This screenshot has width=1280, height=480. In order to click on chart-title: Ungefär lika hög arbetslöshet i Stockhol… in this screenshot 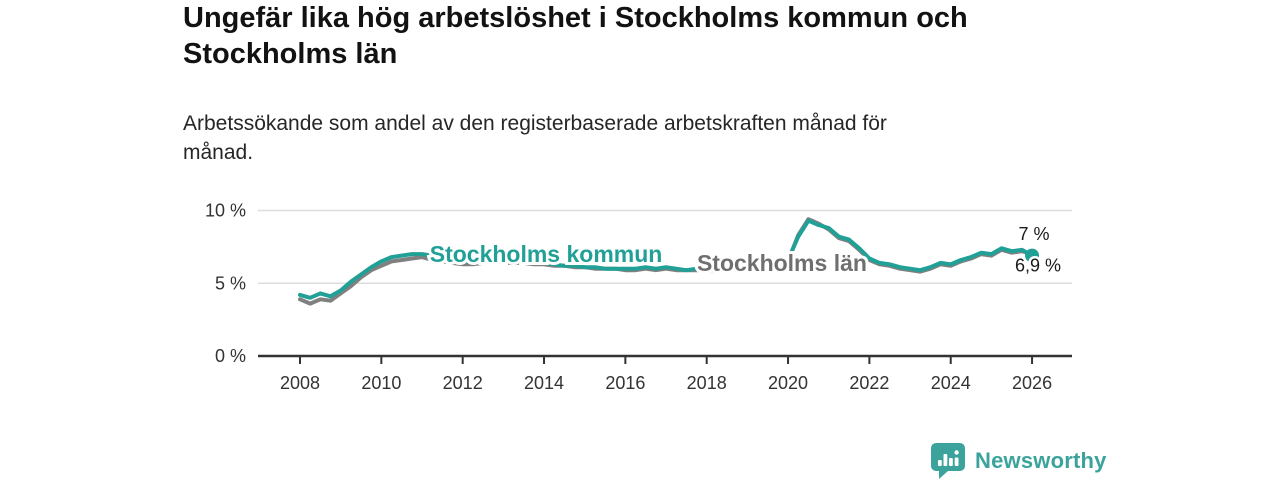, I will do `click(633, 36)`.